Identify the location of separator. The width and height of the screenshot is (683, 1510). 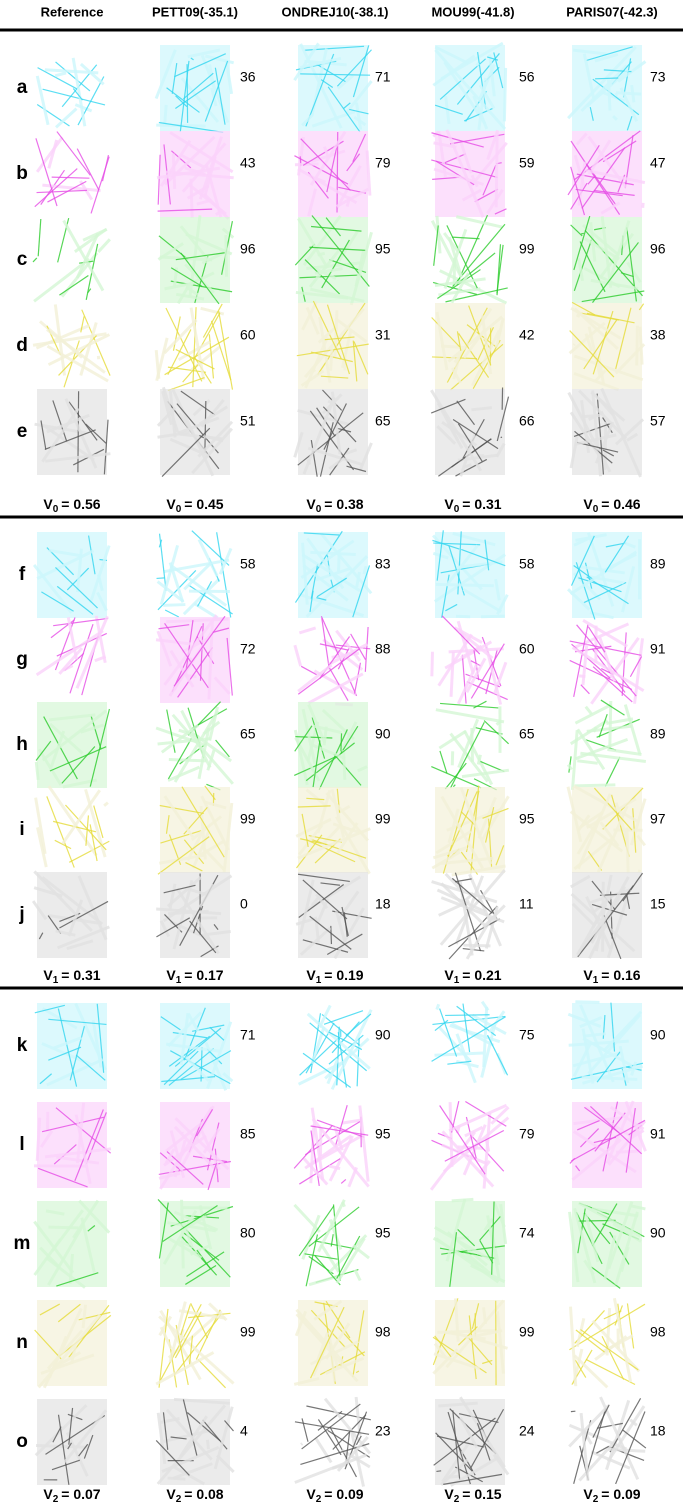
(341, 988).